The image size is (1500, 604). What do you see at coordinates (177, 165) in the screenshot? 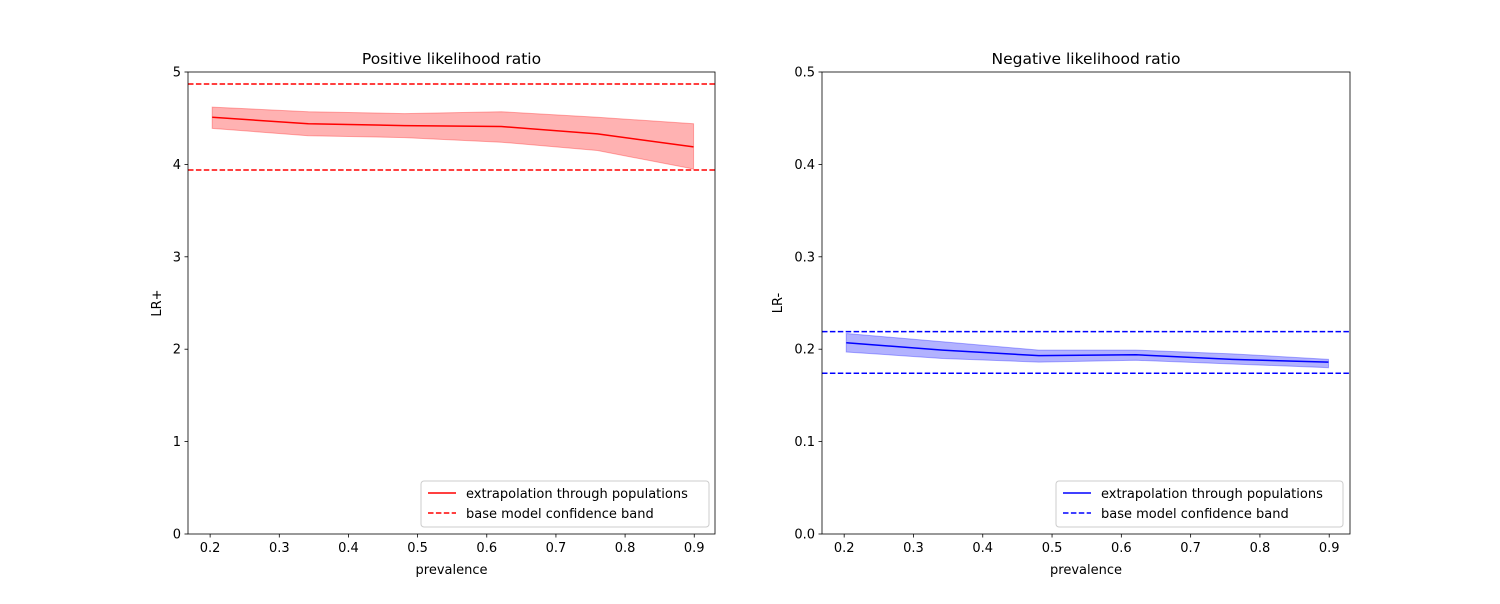
I see `y-tick-label: 4` at bounding box center [177, 165].